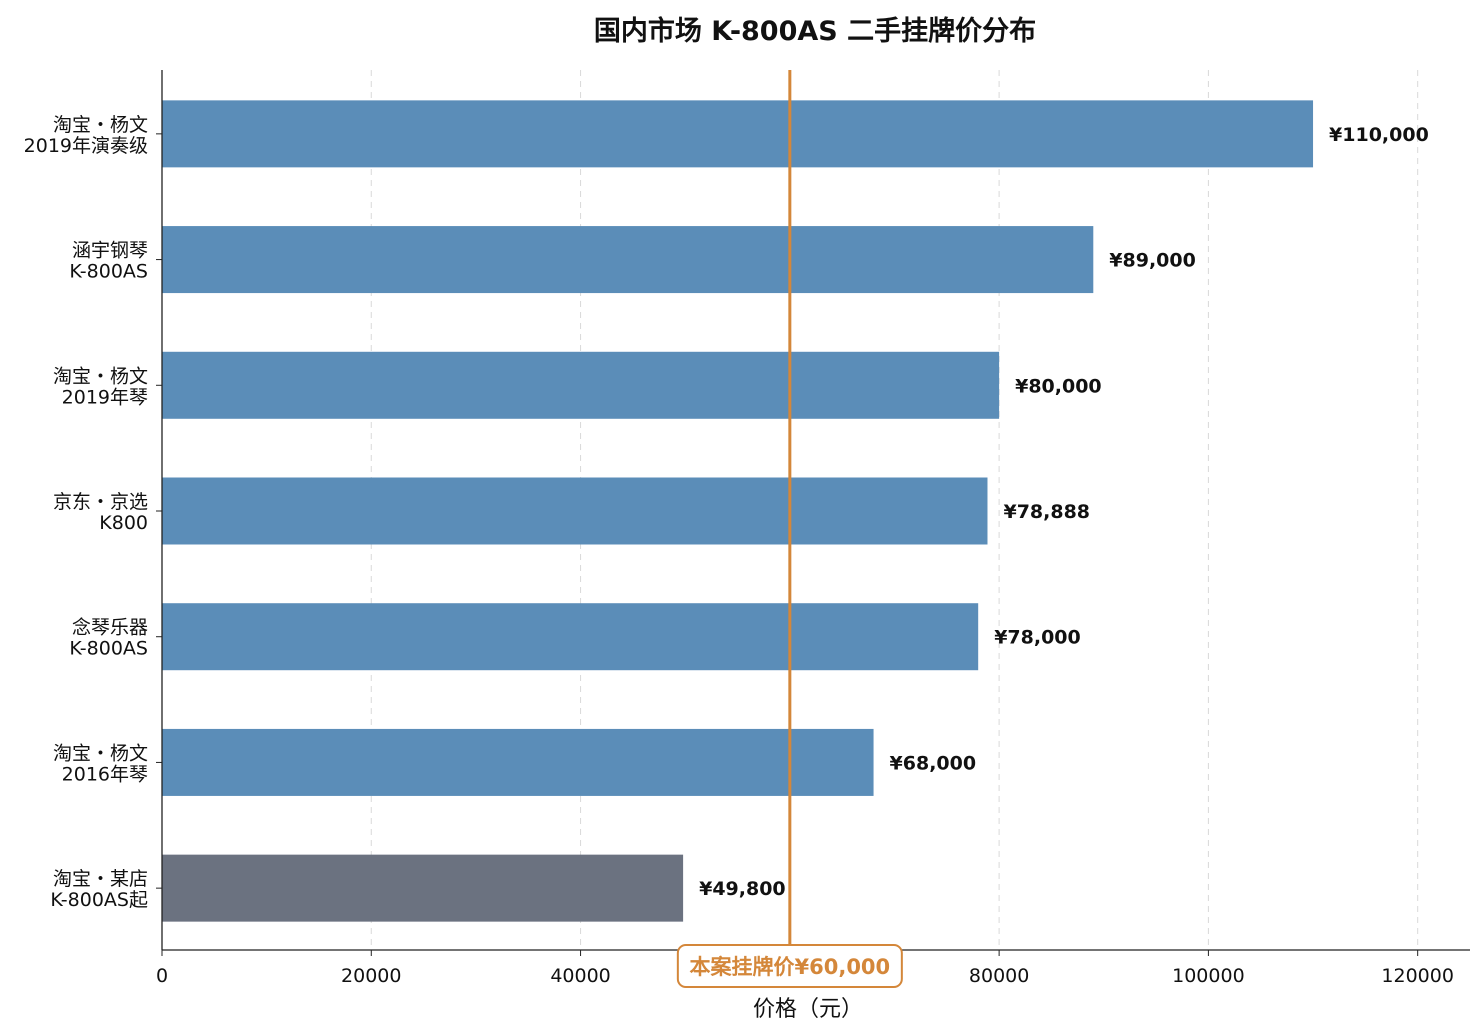 Image resolution: width=1484 pixels, height=1034 pixels. Describe the element at coordinates (580, 976) in the screenshot. I see `x-tick-label: 40000` at that location.